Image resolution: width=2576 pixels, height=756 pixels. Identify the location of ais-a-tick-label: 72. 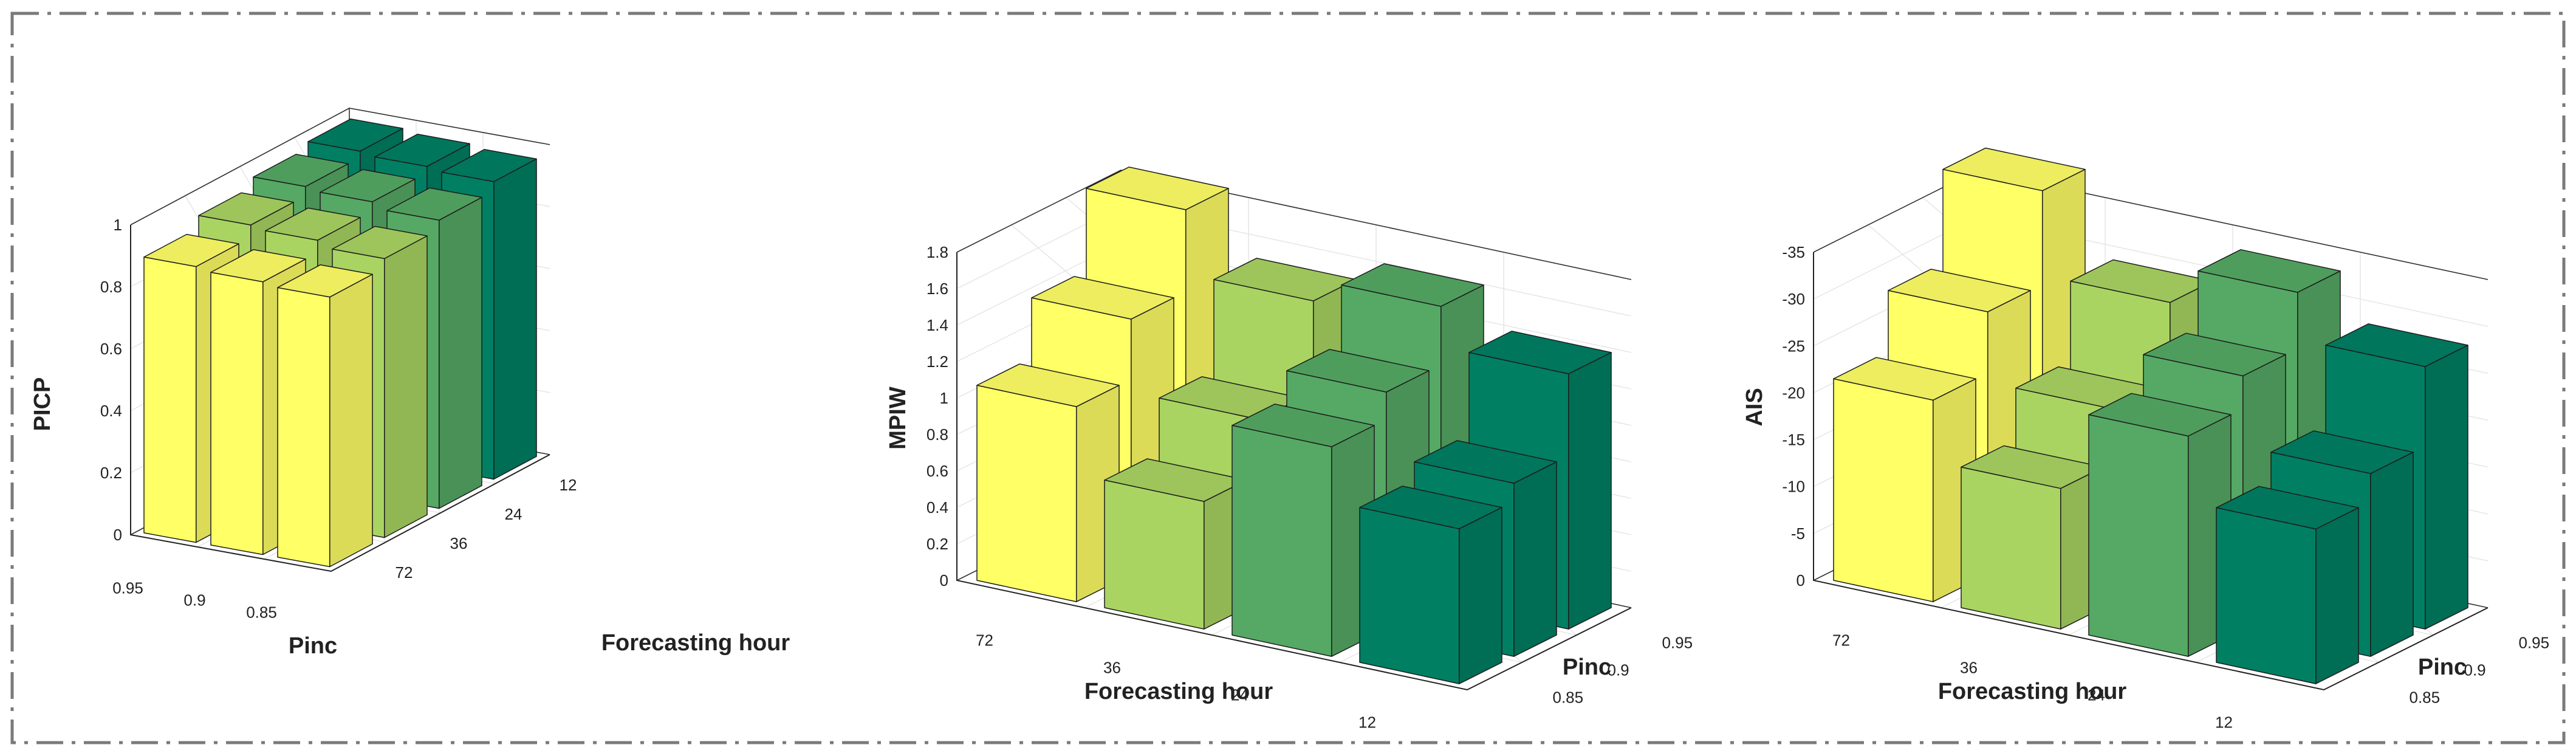
(1841, 640).